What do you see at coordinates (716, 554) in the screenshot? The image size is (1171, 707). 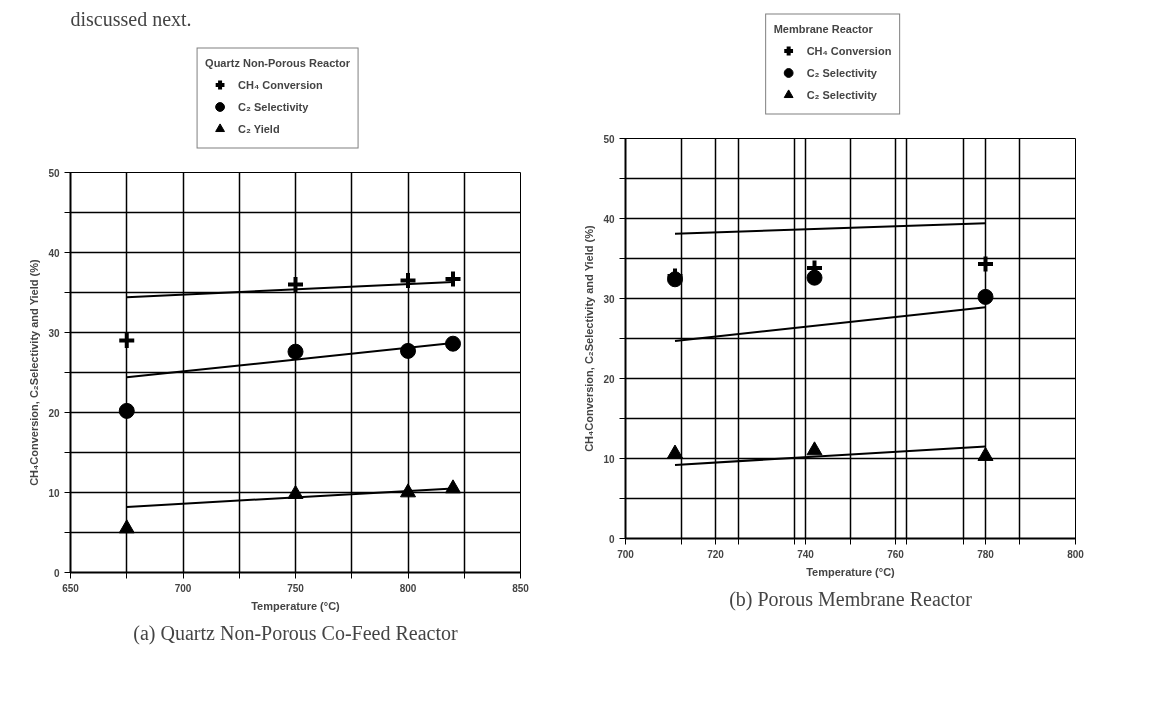 I see `x-tick-label: 720` at bounding box center [716, 554].